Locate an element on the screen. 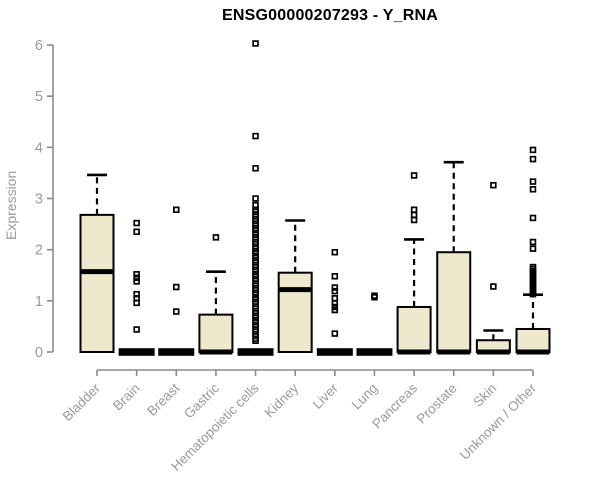 The height and width of the screenshot is (500, 600). x-tick-label: Unknown / Other is located at coordinates (498, 421).